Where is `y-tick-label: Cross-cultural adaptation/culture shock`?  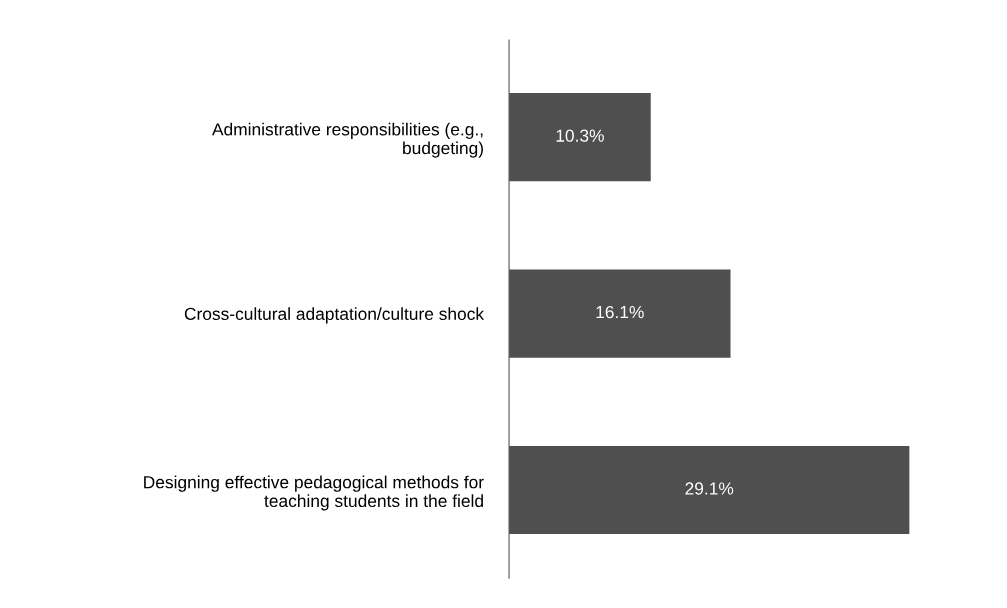
y-tick-label: Cross-cultural adaptation/culture shock is located at coordinates (334, 315).